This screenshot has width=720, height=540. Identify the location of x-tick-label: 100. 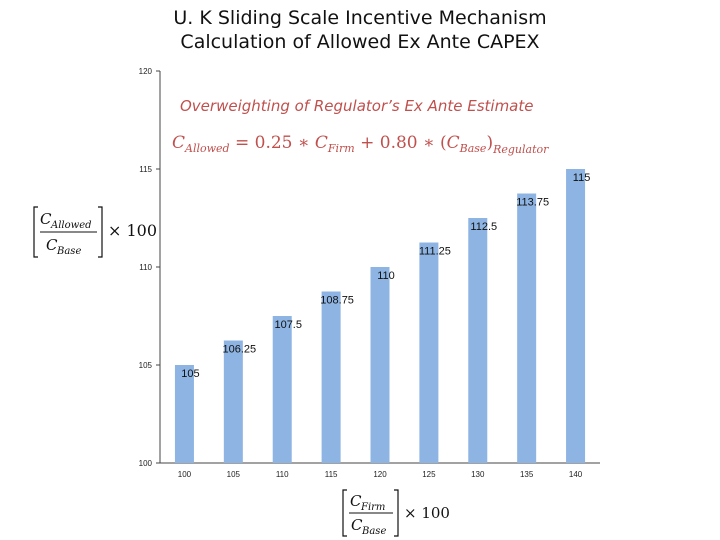
(185, 474).